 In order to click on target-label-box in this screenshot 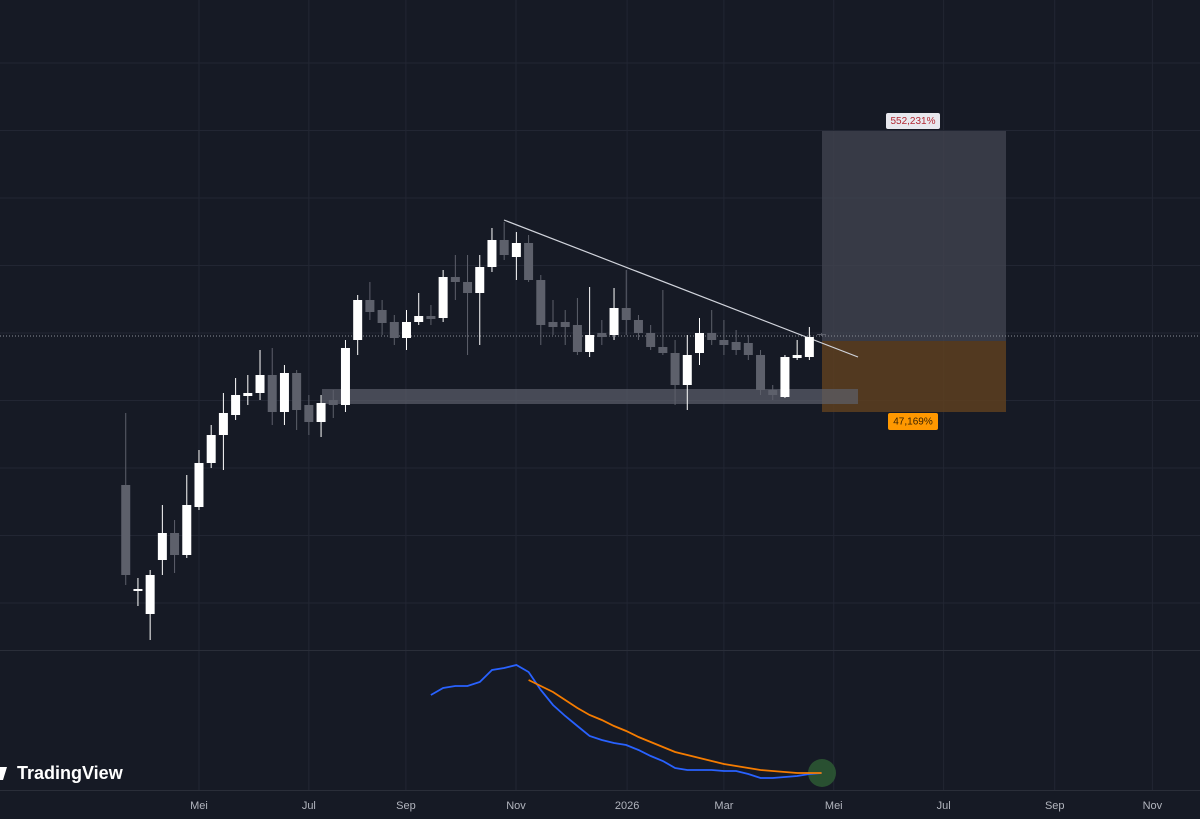, I will do `click(913, 121)`.